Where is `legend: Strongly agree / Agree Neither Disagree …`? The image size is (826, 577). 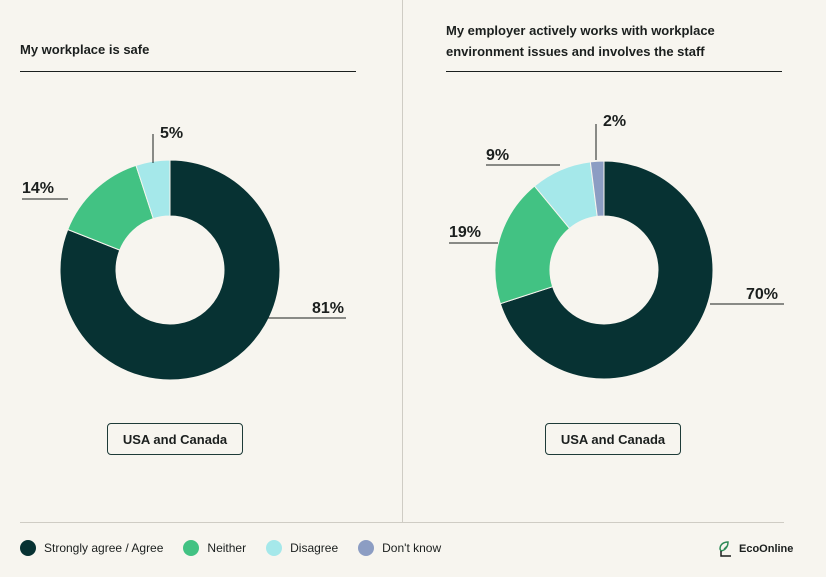 legend: Strongly agree / Agree Neither Disagree … is located at coordinates (240, 548).